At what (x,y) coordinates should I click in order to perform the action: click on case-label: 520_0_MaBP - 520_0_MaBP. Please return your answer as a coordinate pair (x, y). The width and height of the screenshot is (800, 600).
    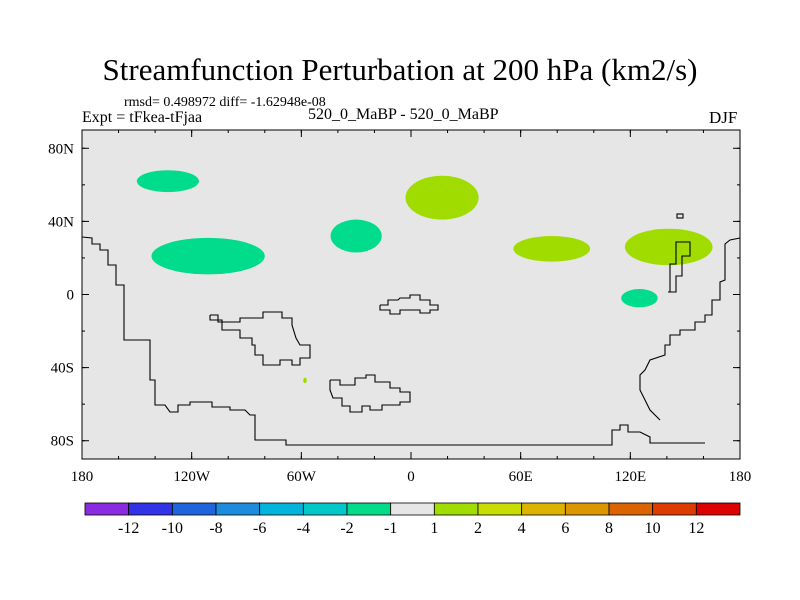
    Looking at the image, I should click on (403, 114).